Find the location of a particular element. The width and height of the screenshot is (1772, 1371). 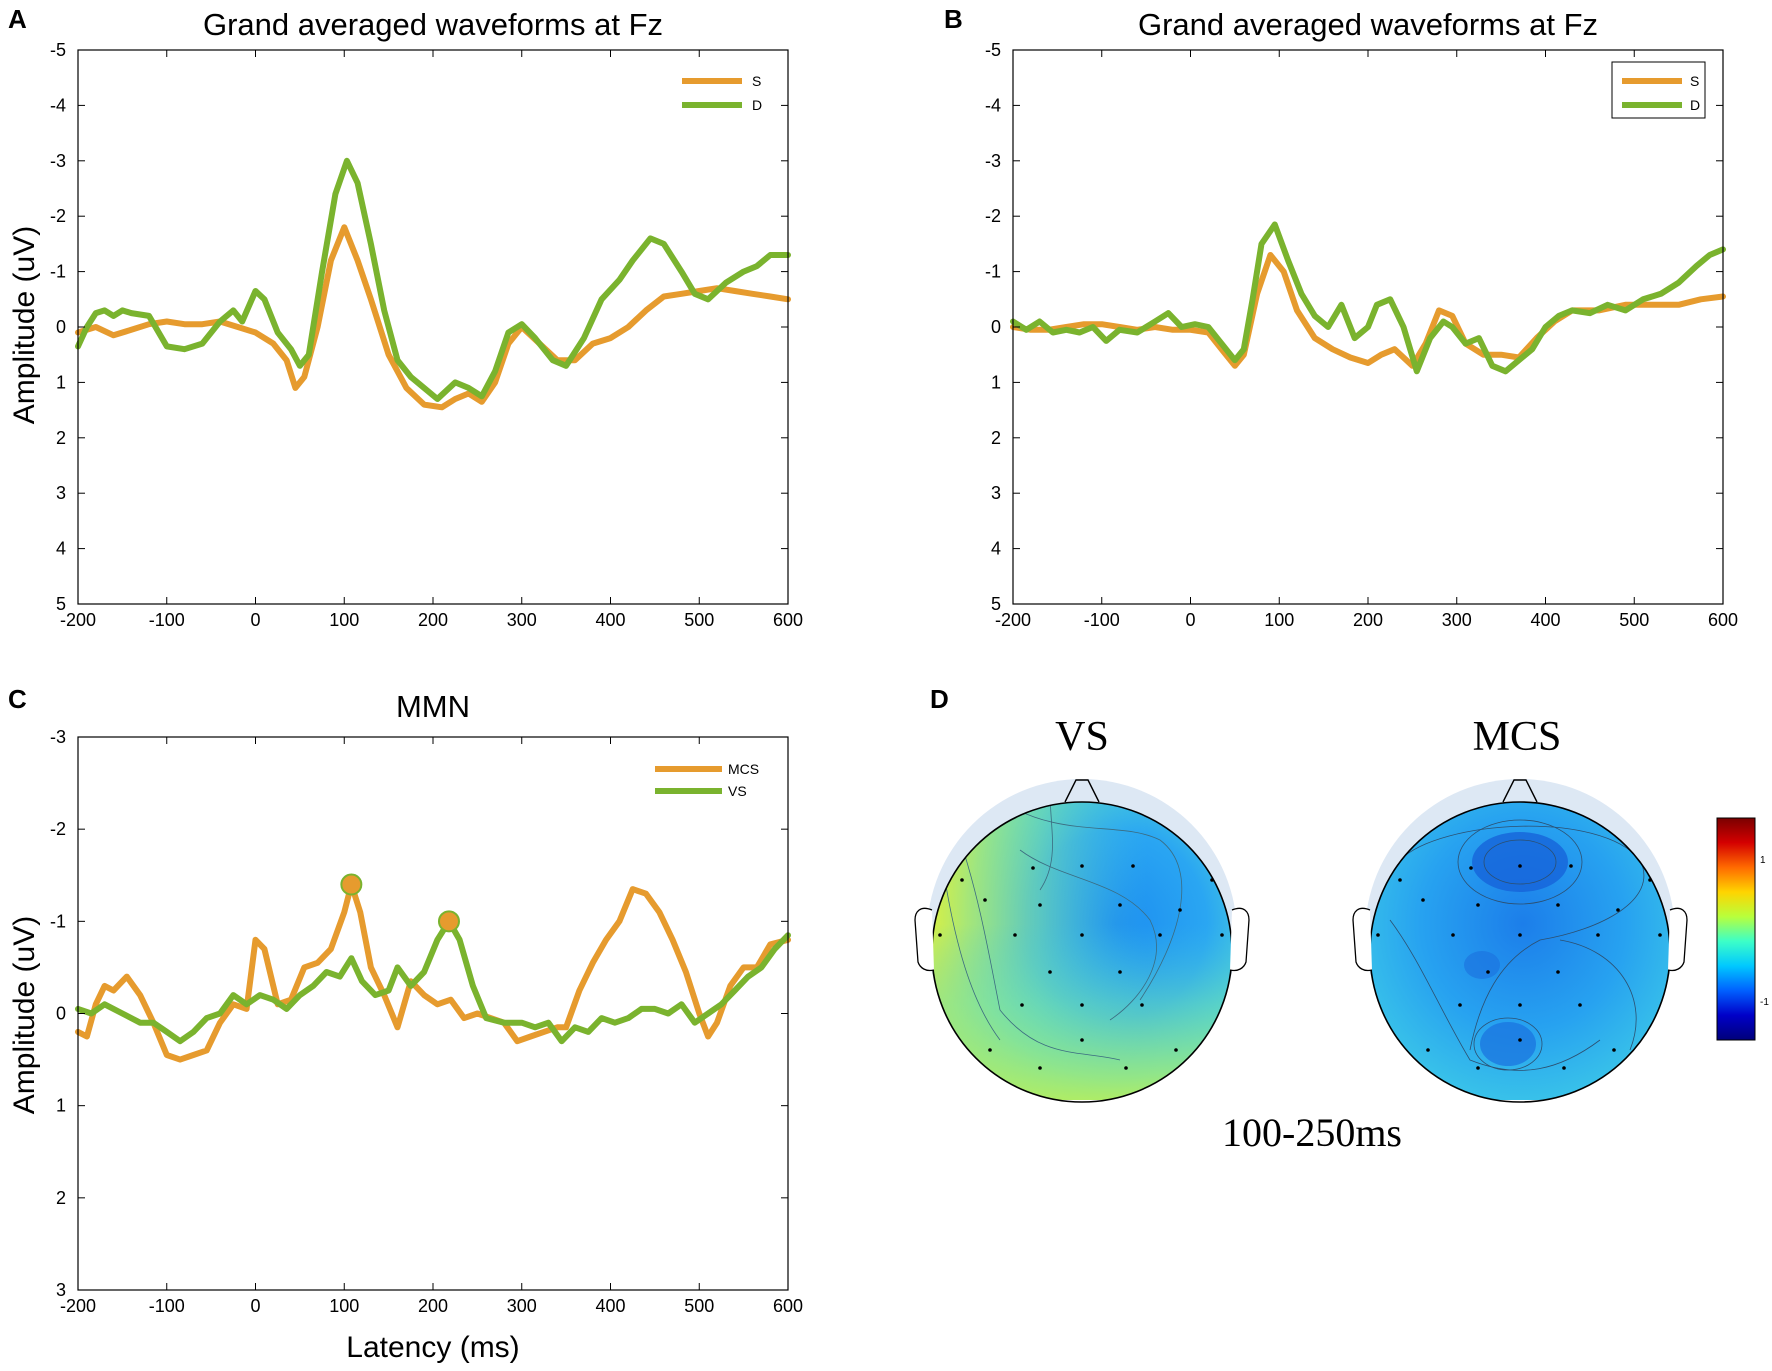

topomap-mcs-minimum-temporal is located at coordinates (1482, 965).